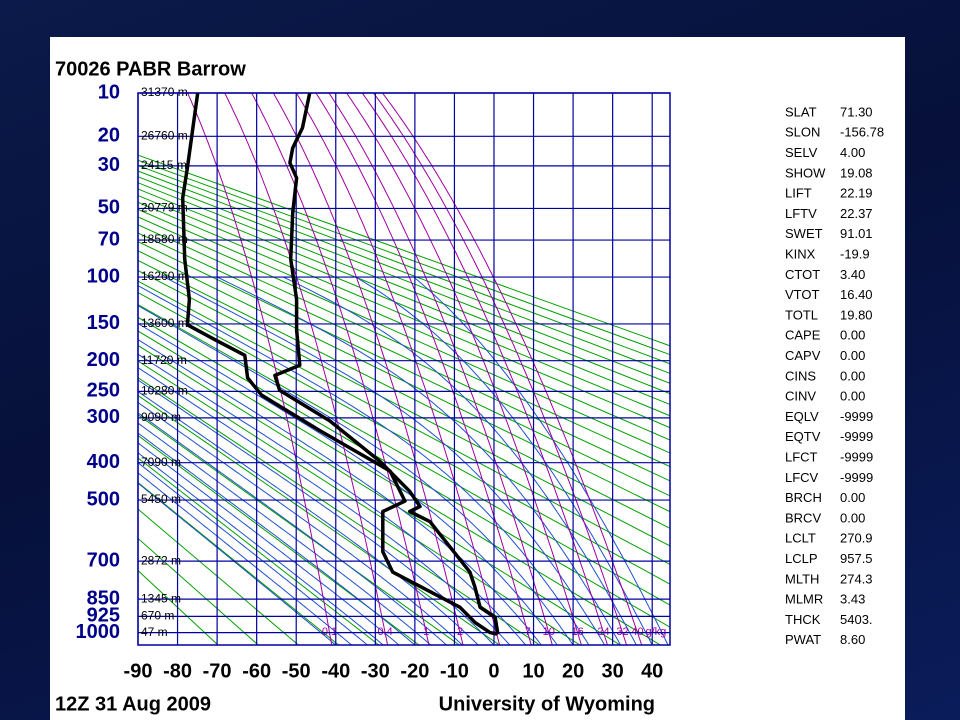 Image resolution: width=960 pixels, height=720 pixels. I want to click on index-value: 3.43, so click(852, 599).